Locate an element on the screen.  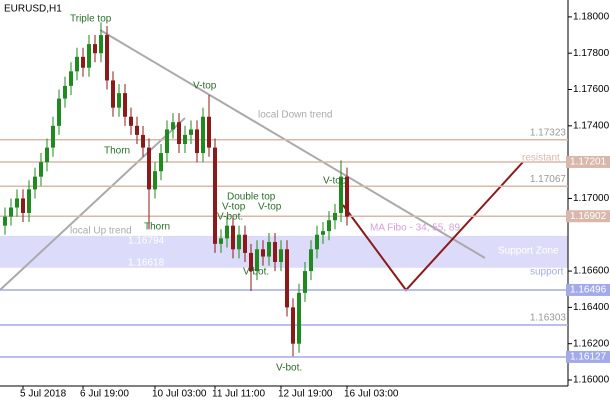
level-label: 1.16496 is located at coordinates (588, 290).